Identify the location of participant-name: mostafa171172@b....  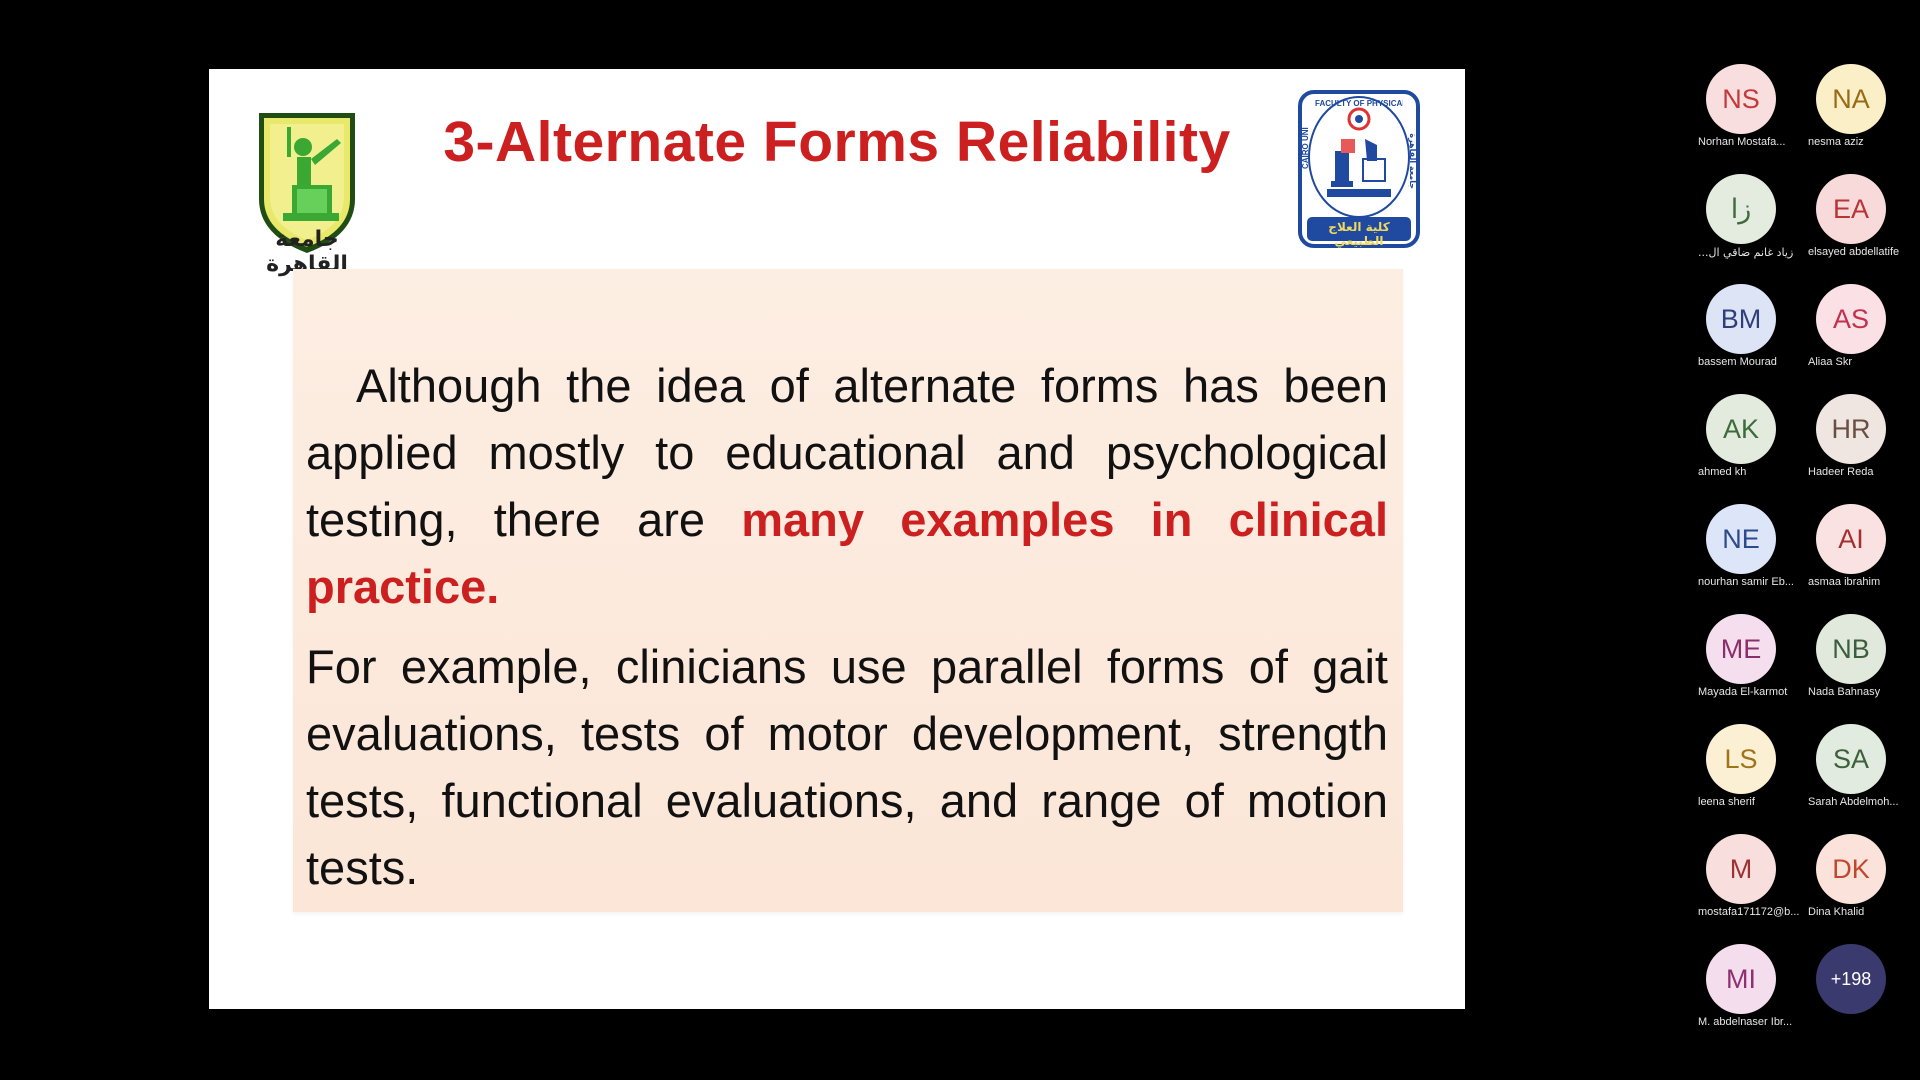
(1749, 912).